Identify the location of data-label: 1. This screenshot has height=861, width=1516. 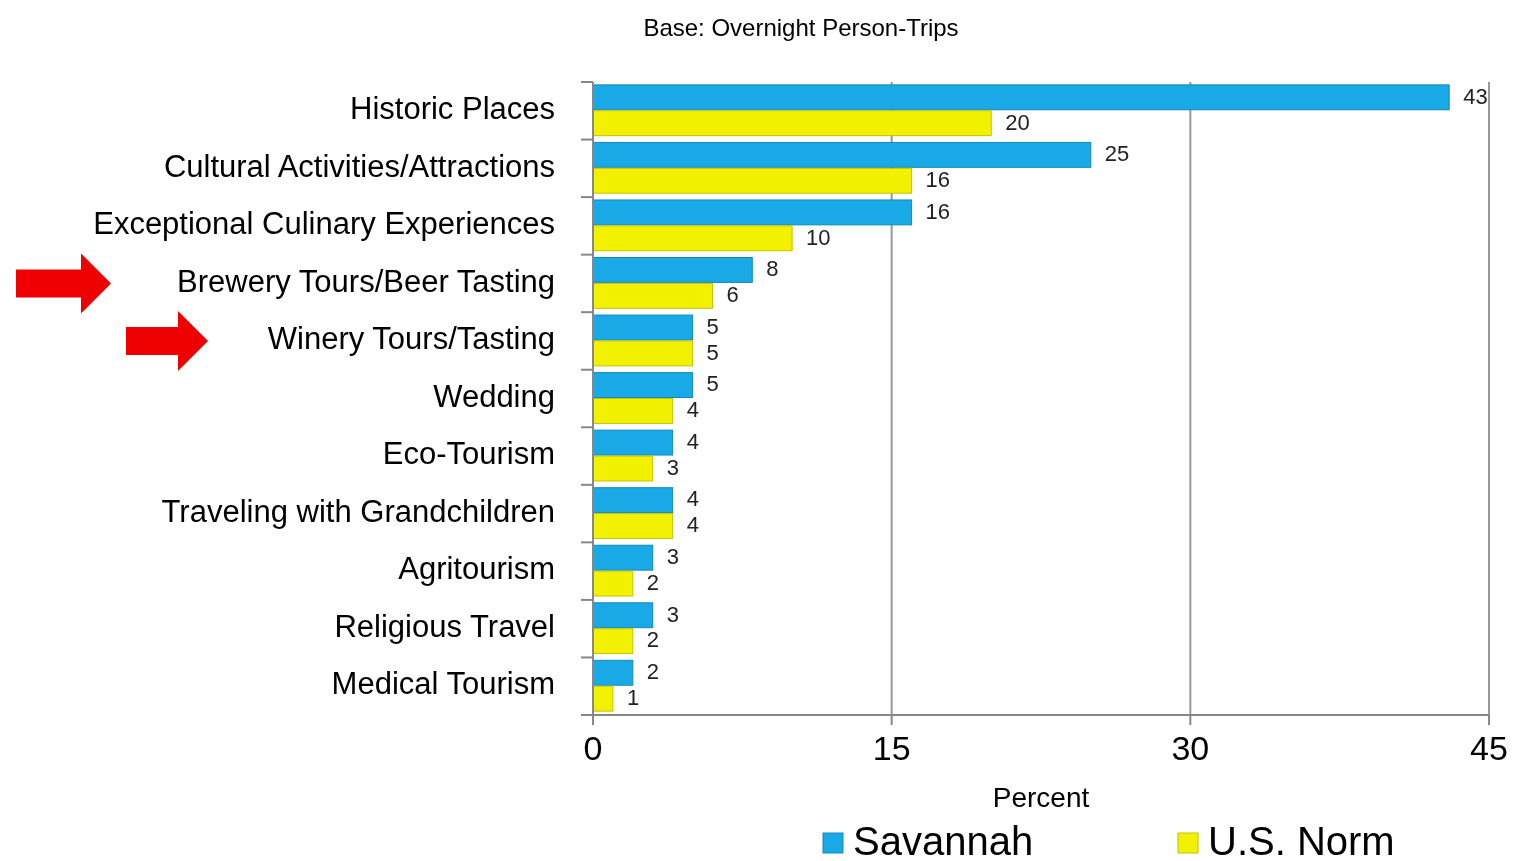
(633, 697).